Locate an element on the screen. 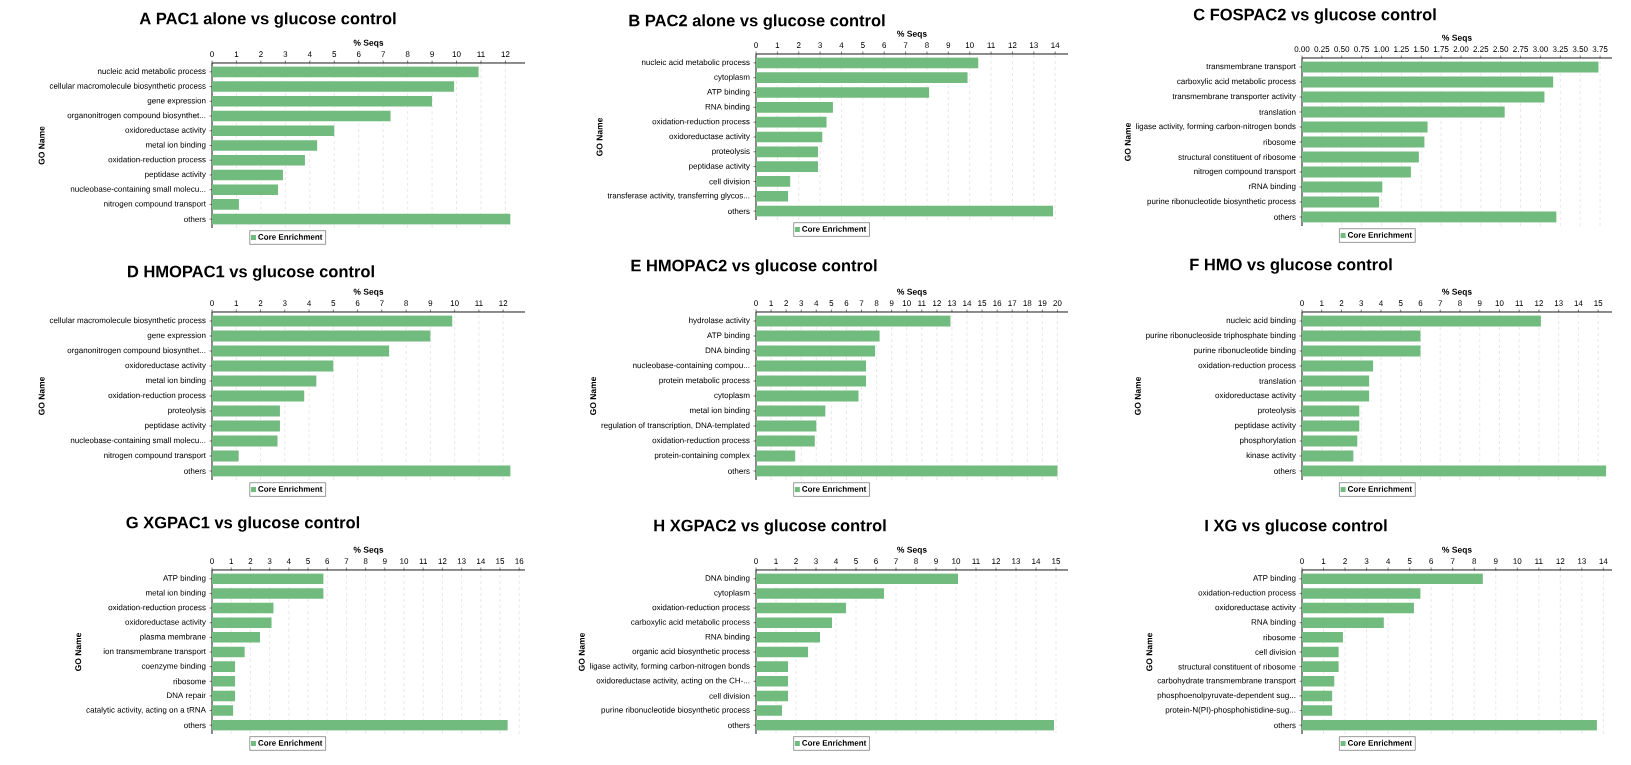  x-tick-label: 2.25 is located at coordinates (1481, 49).